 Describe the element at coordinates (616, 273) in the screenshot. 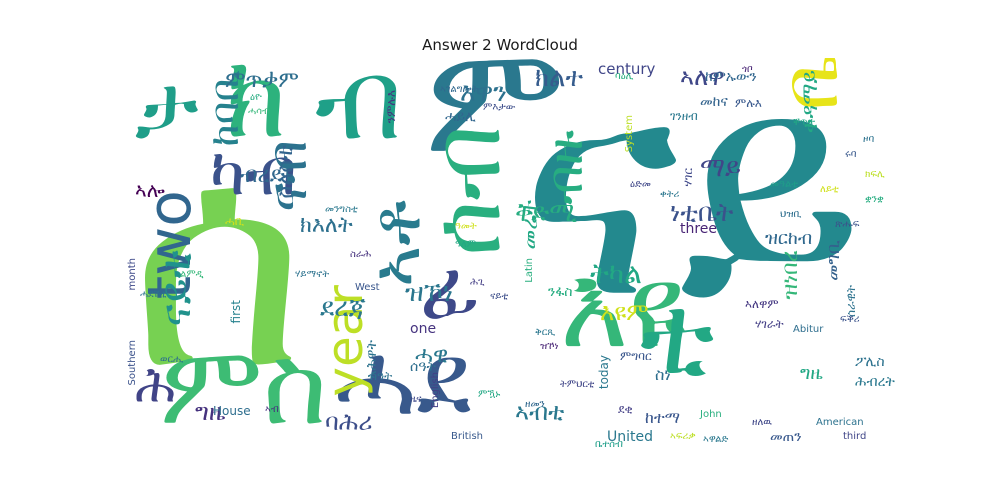

I see `word-cloud-word: ትካል` at that location.